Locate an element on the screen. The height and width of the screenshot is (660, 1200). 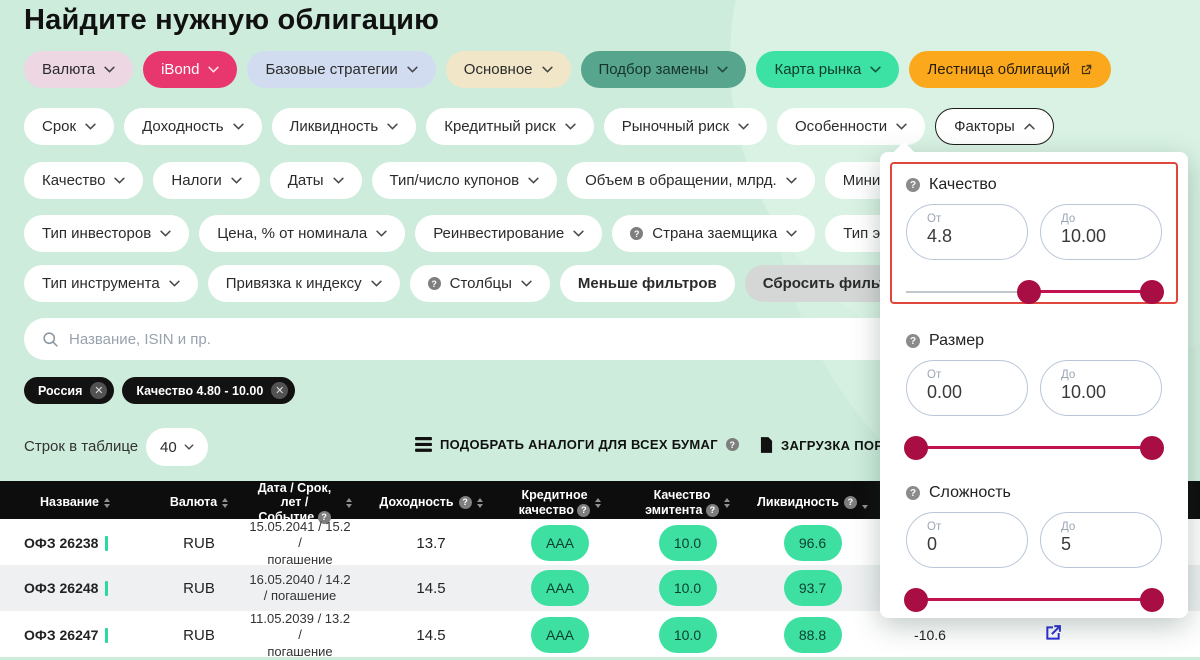
filter-credit-risk: Кредитный риск is located at coordinates (510, 126).